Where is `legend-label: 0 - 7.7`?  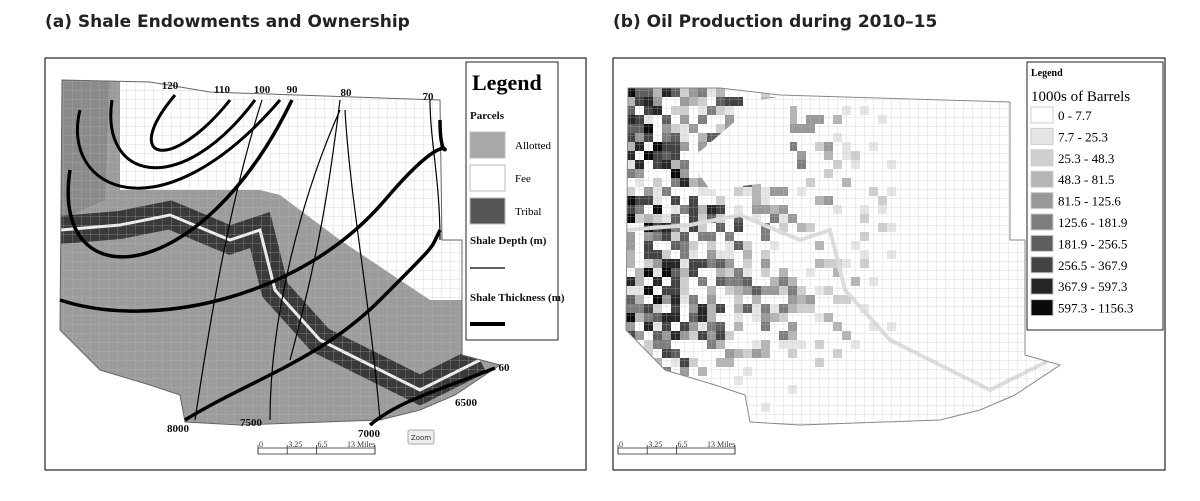
legend-label: 0 - 7.7 is located at coordinates (1075, 115).